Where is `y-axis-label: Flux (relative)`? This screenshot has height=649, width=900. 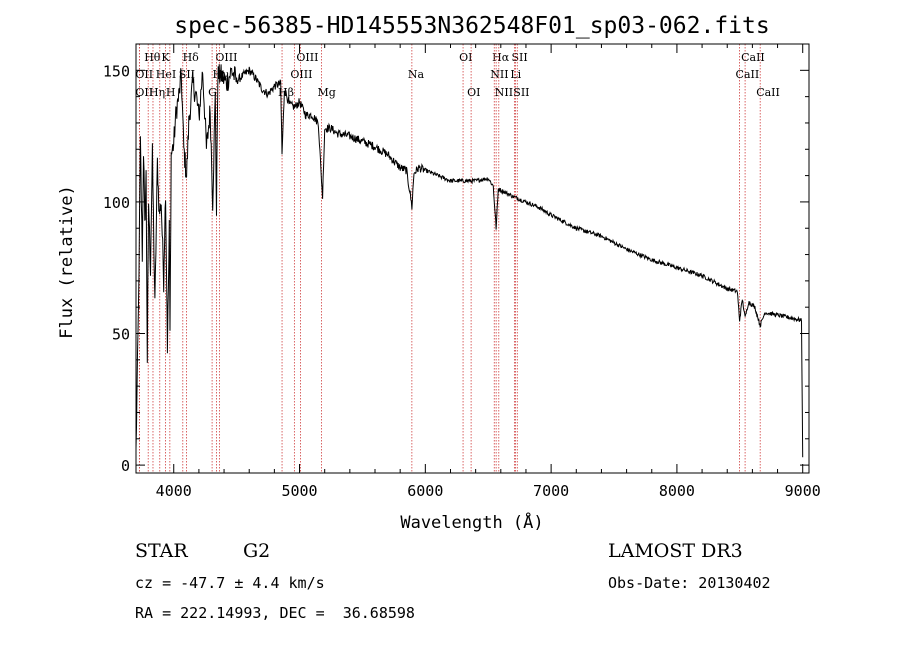
y-axis-label: Flux (relative) is located at coordinates (67, 262).